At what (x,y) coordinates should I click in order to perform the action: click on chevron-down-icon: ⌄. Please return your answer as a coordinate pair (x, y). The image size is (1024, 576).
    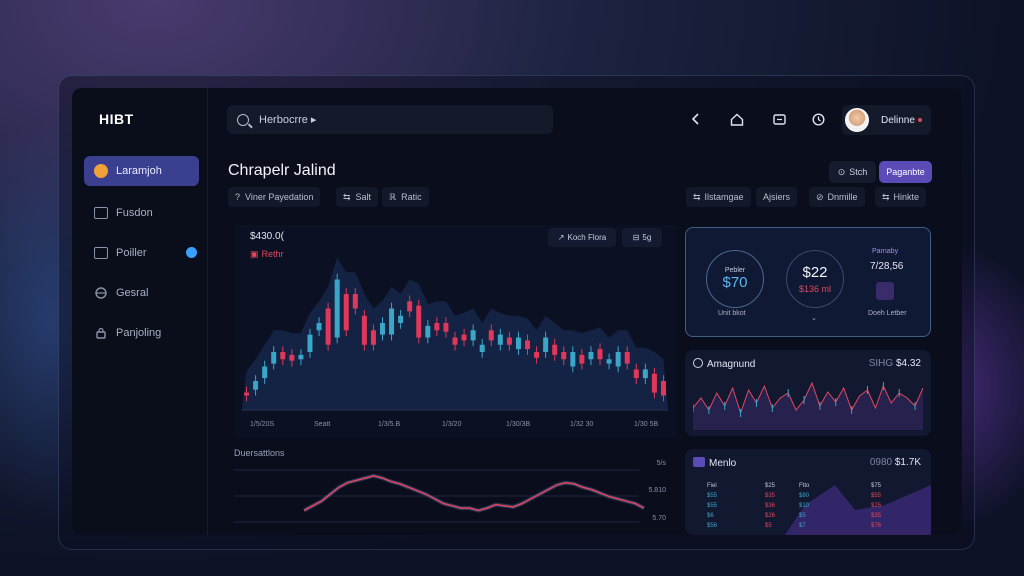
    Looking at the image, I should click on (814, 318).